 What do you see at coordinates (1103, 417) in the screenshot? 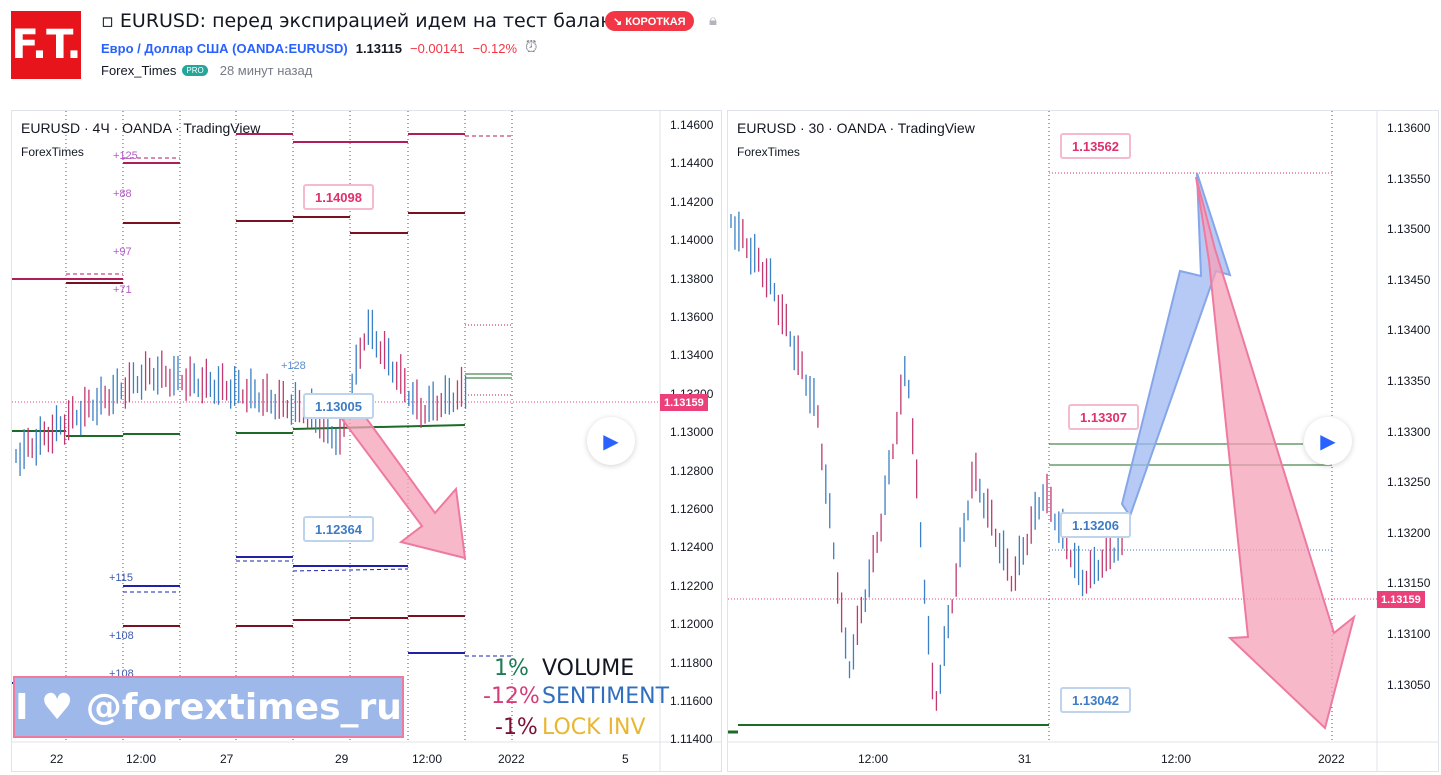
I see `callout-1-13307: 1.13307` at bounding box center [1103, 417].